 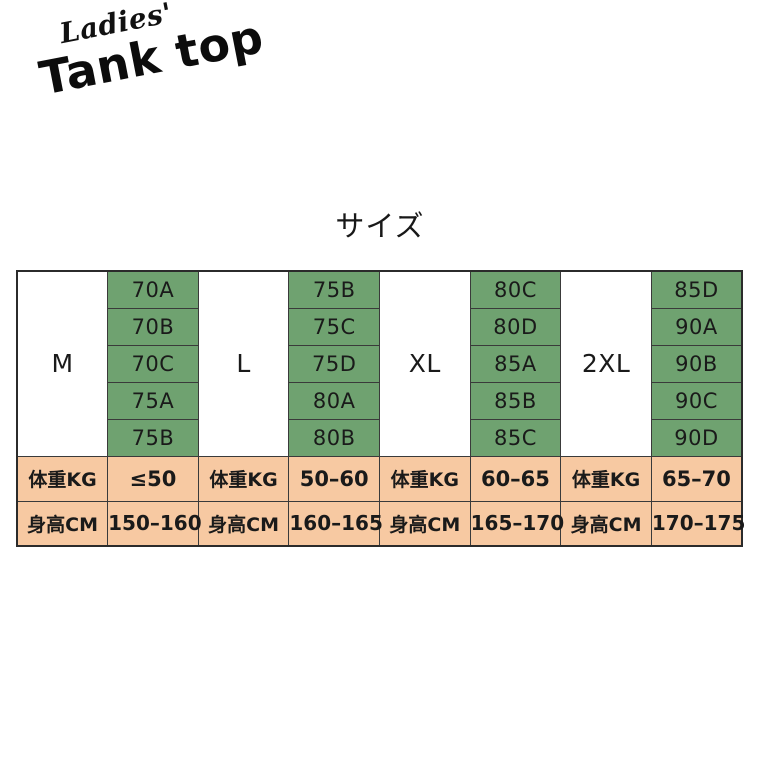 What do you see at coordinates (516, 523) in the screenshot?
I see `height-value: 165–170` at bounding box center [516, 523].